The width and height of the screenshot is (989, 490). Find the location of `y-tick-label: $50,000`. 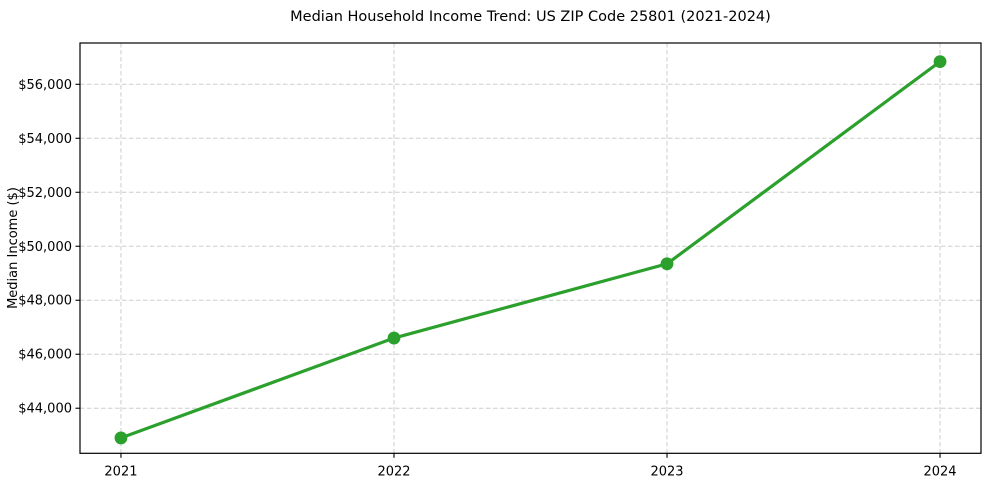

y-tick-label: $50,000 is located at coordinates (45, 247).